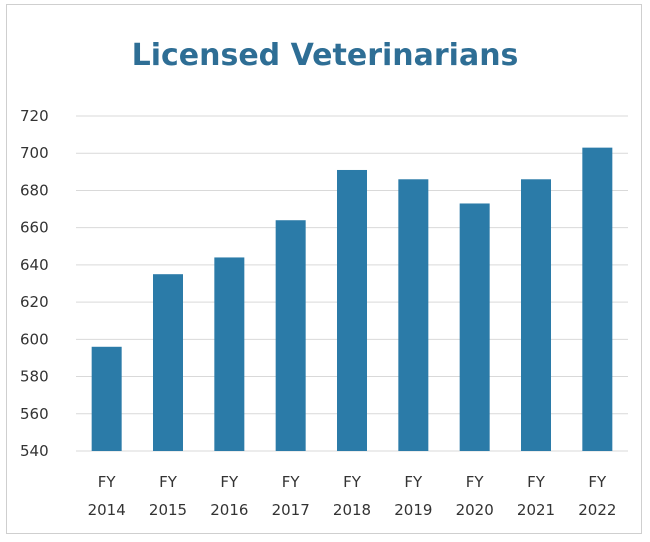  What do you see at coordinates (34, 116) in the screenshot?
I see `y-tick-label: 720` at bounding box center [34, 116].